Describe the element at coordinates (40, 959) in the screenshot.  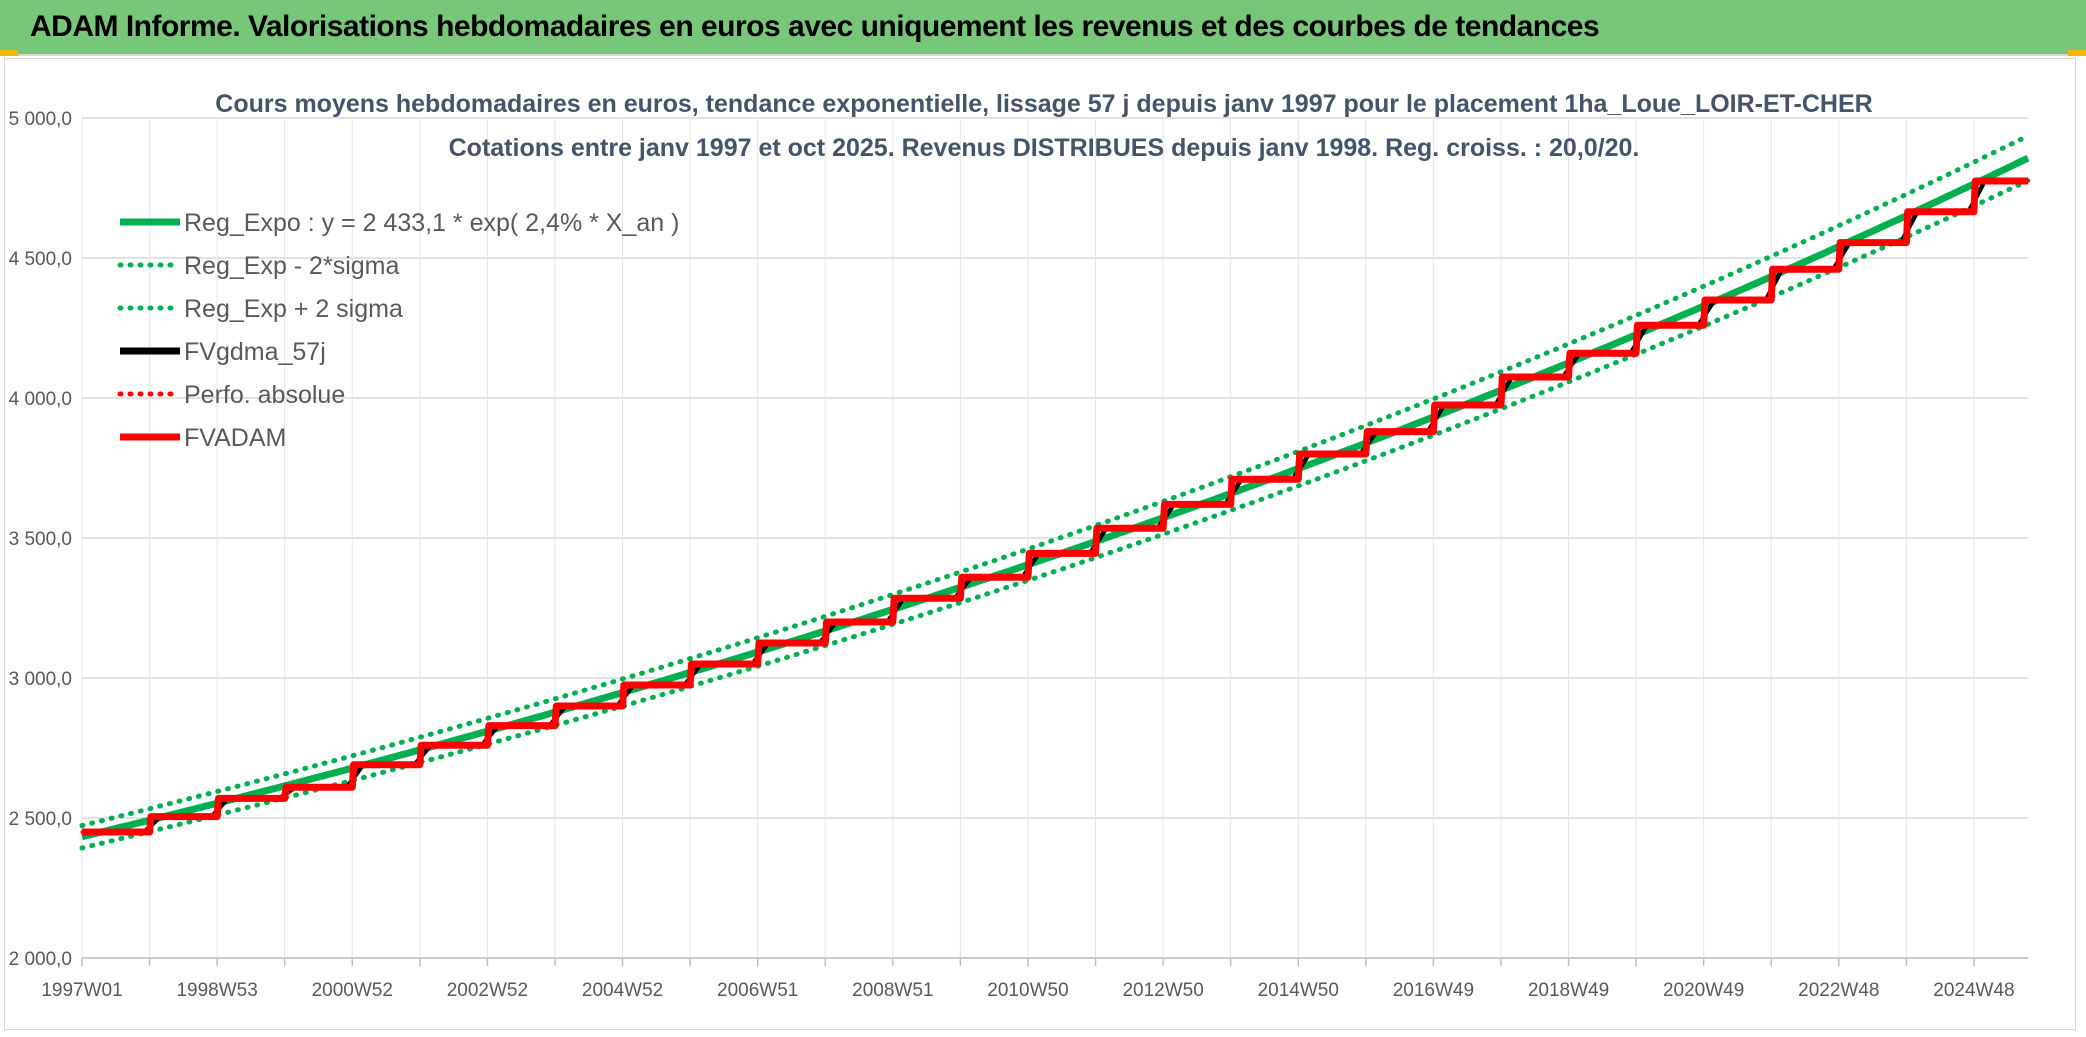
I see `y-tick-label: 2 000,0` at that location.